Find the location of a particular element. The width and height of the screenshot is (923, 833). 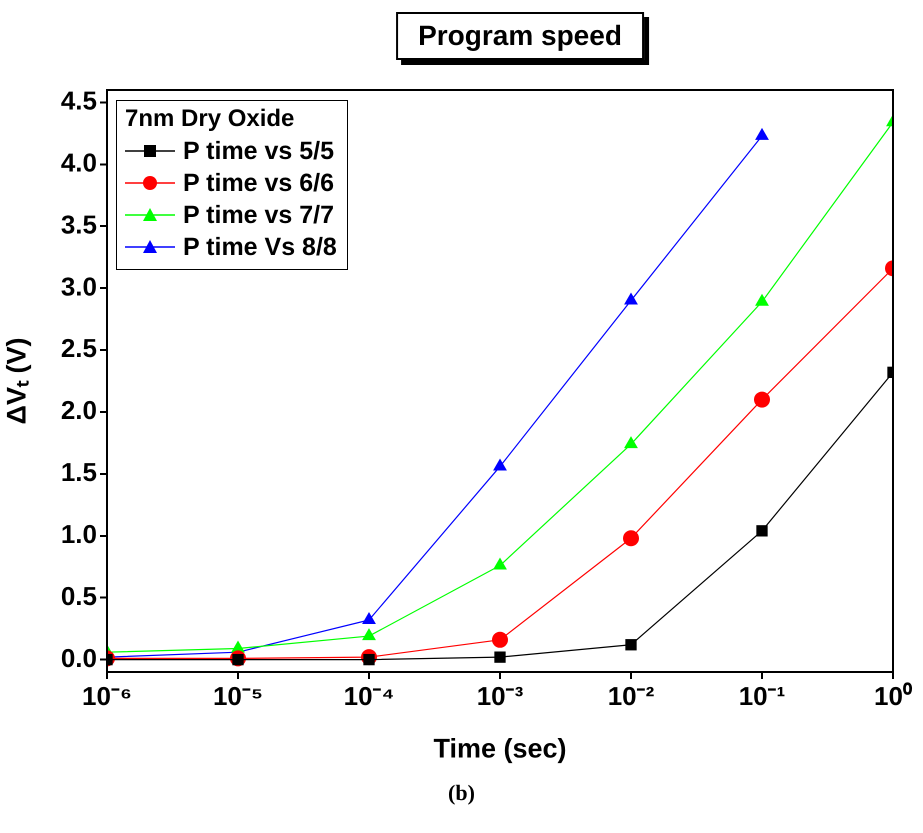

x-tick-label: 10⁻⁵ is located at coordinates (238, 695).